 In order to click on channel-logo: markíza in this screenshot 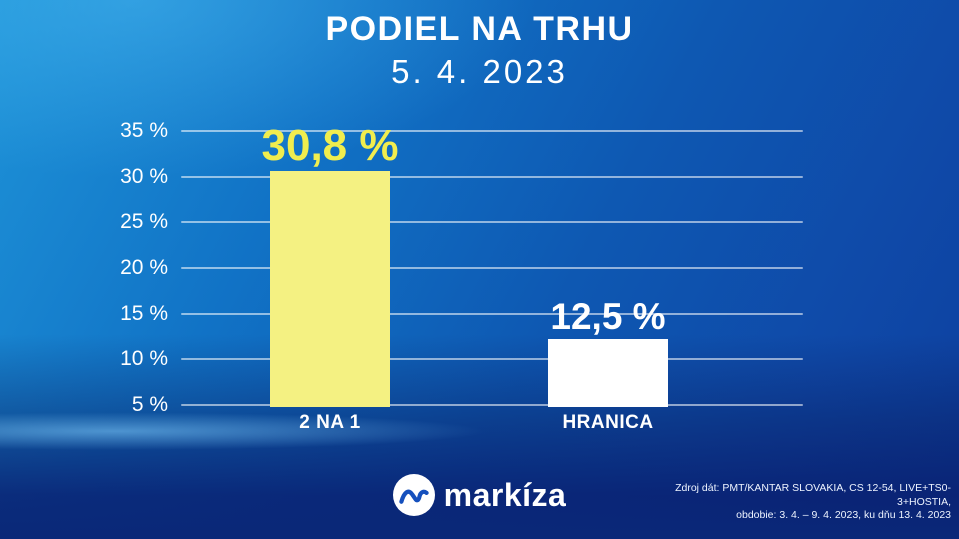, I will do `click(479, 495)`.